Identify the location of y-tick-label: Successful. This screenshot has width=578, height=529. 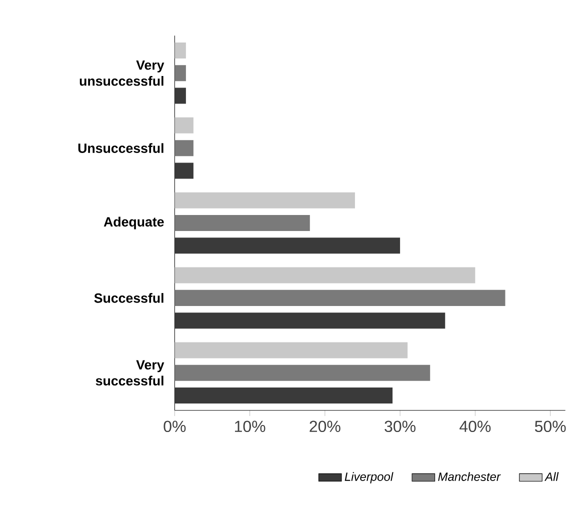
(129, 298).